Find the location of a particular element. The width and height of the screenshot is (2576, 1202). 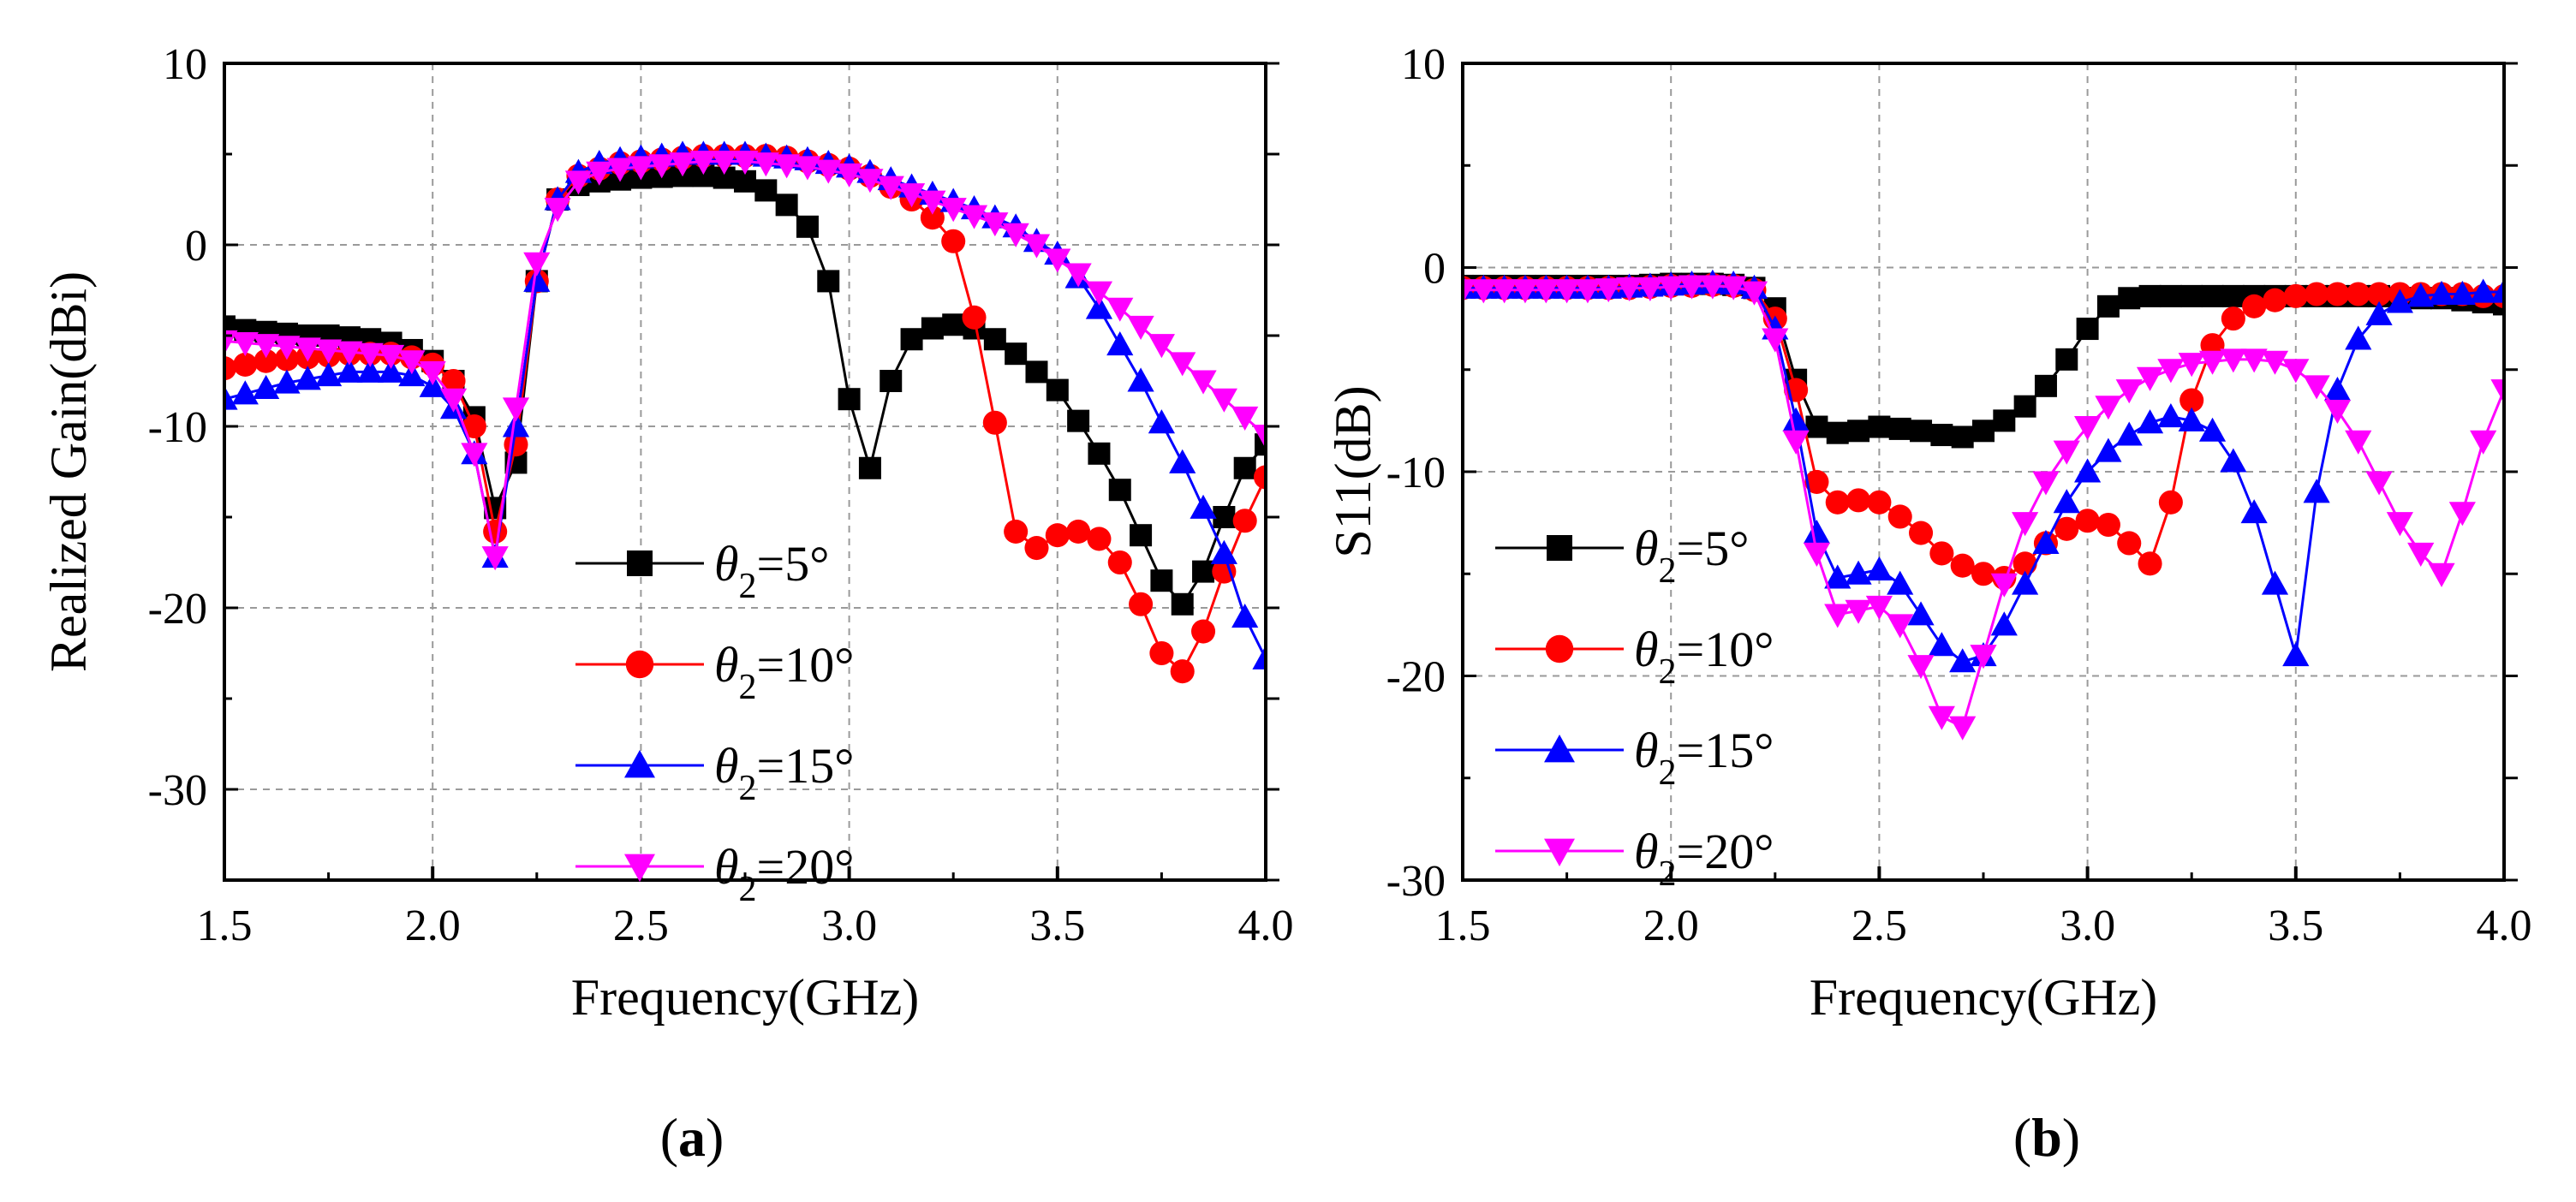

legend-theta: θ is located at coordinates (726, 665).